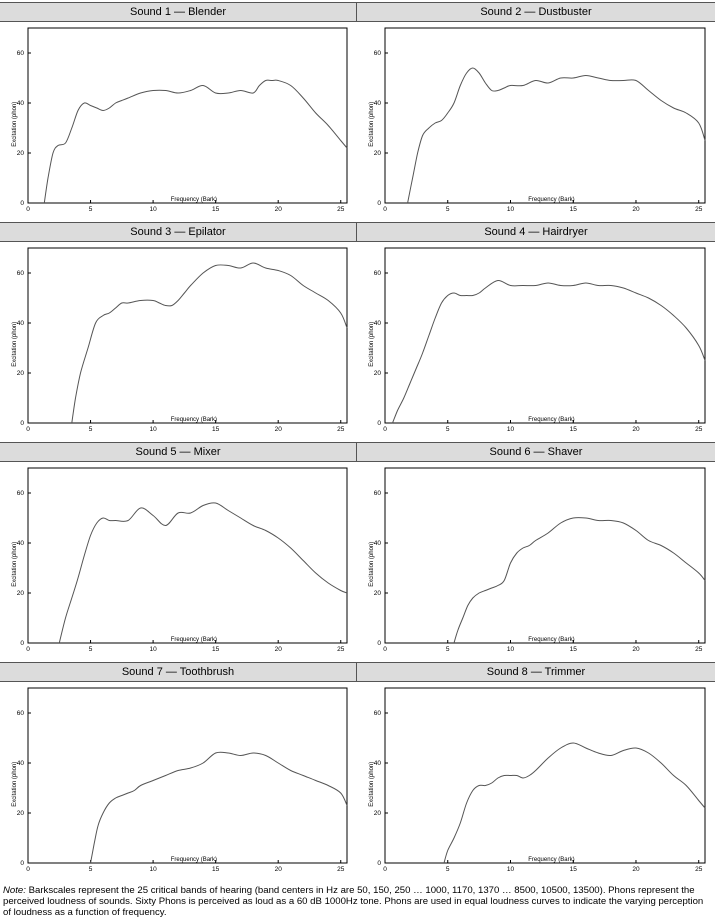 The width and height of the screenshot is (715, 921). Describe the element at coordinates (536, 232) in the screenshot. I see `chart-title-4: Sound 4 — Hairdryer` at that location.